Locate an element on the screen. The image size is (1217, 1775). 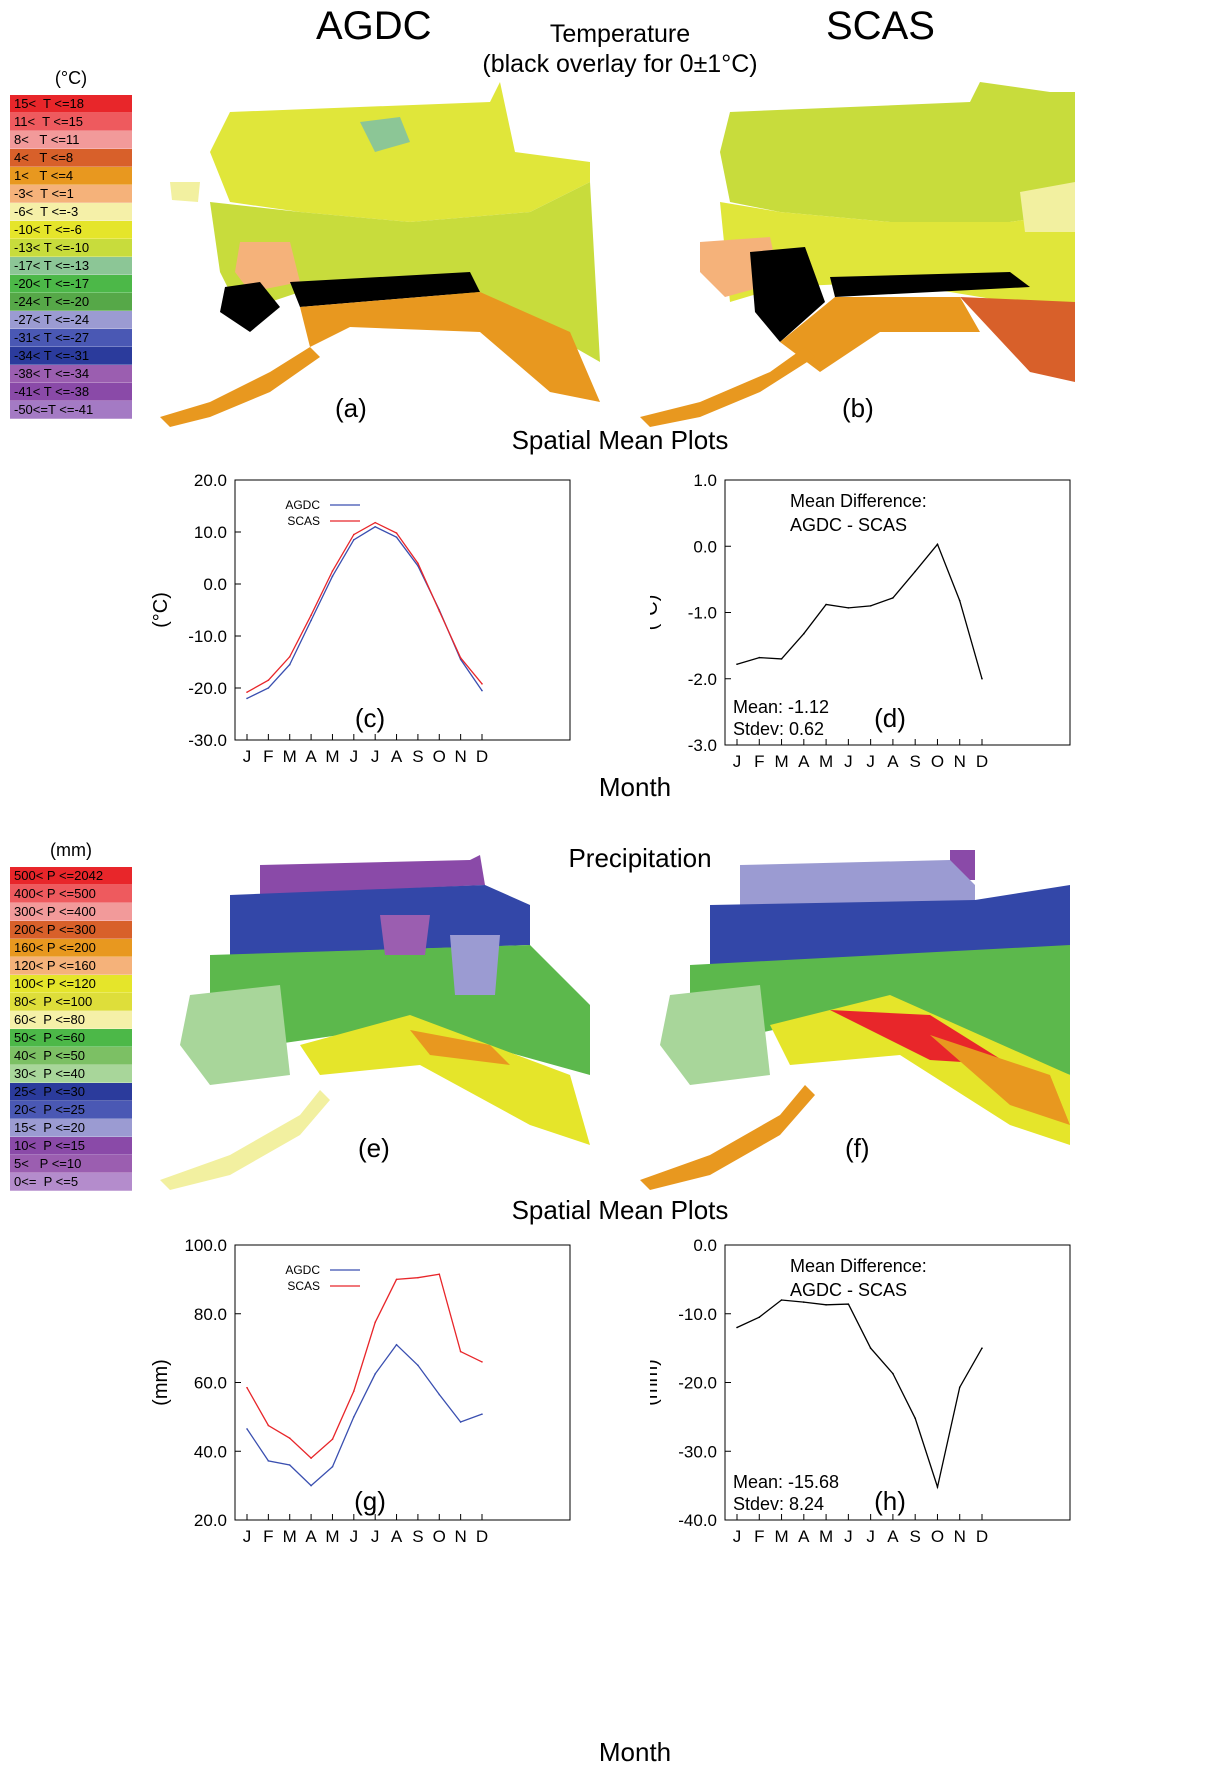
map-b-orange-coast is located at coordinates (880, 334).